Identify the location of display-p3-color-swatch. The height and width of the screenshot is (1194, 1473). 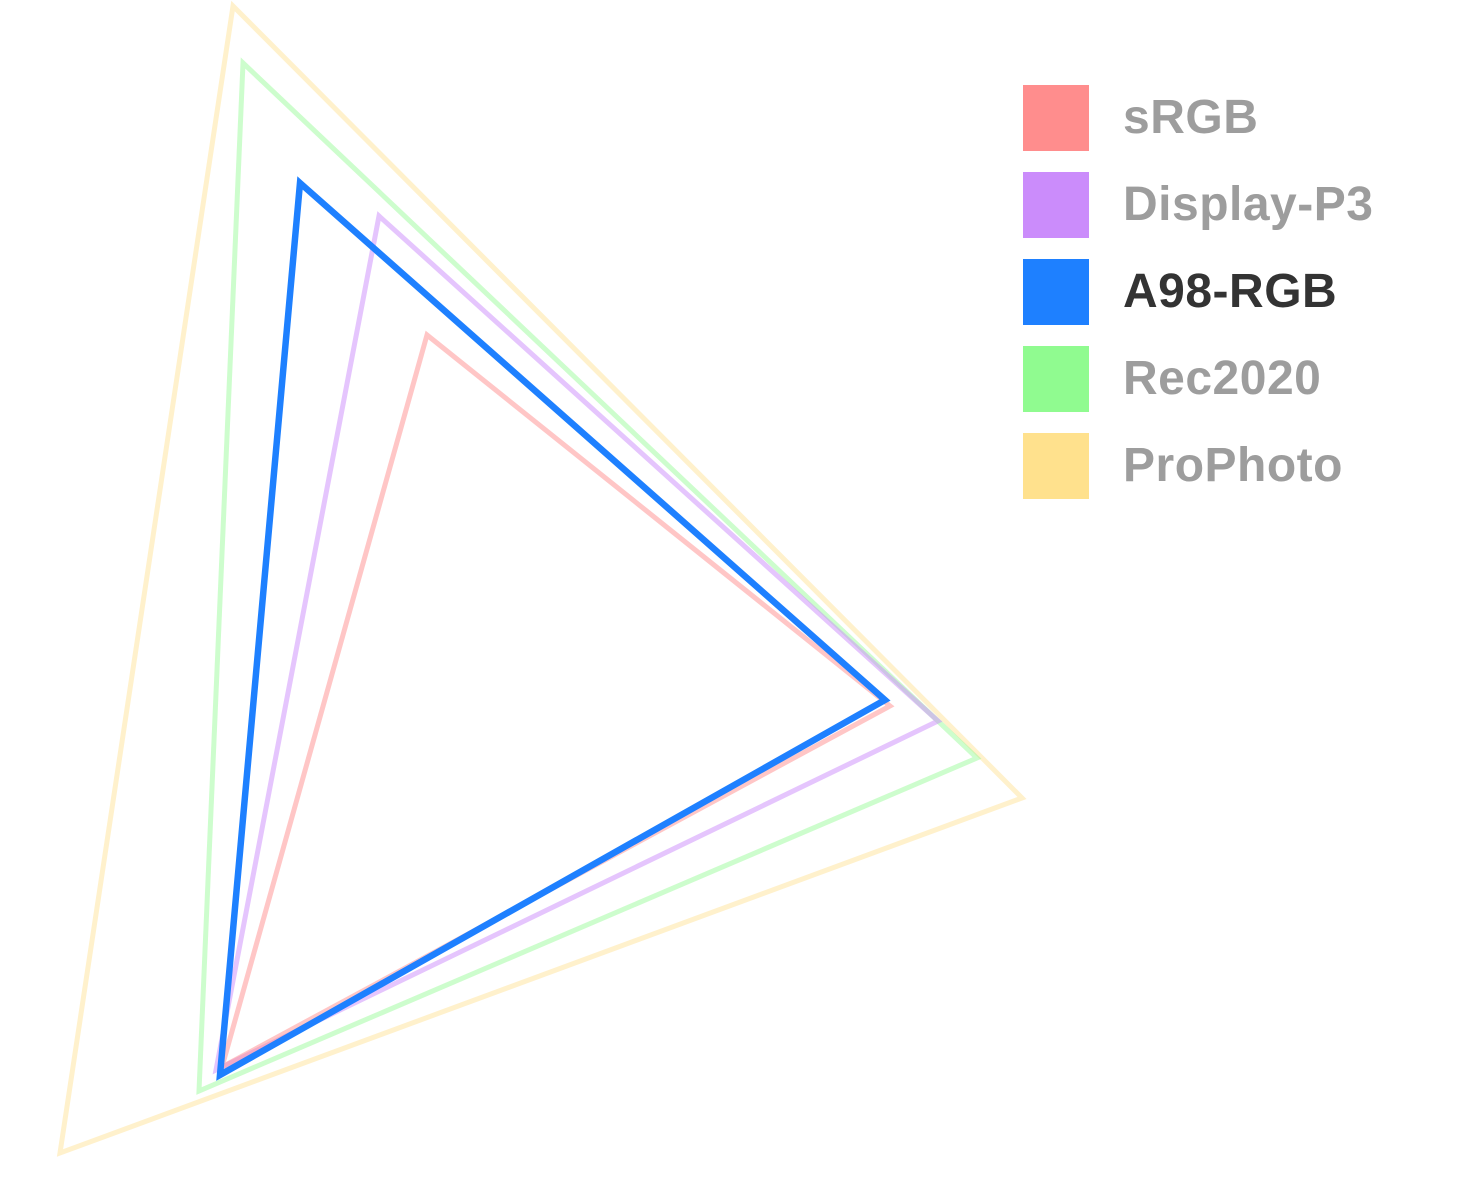
(1056, 205).